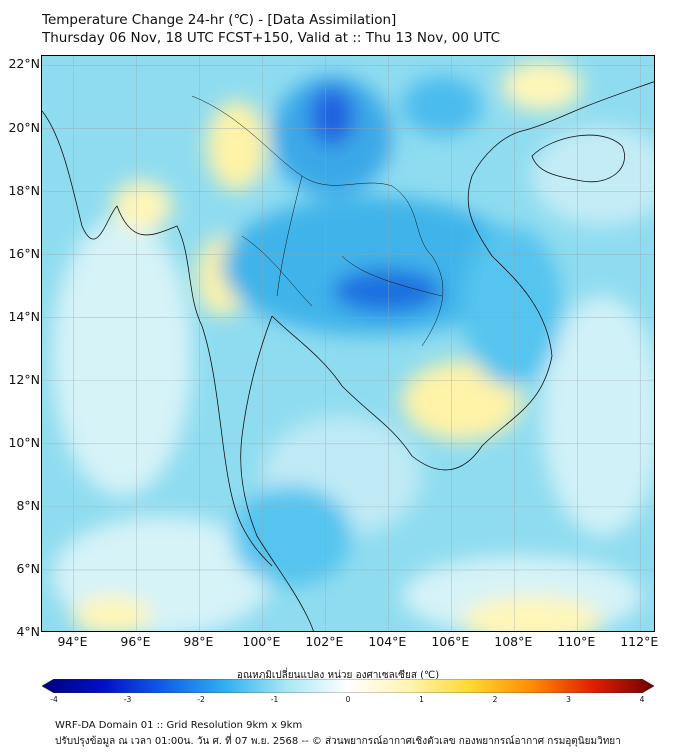 The width and height of the screenshot is (676, 756). Describe the element at coordinates (421, 699) in the screenshot. I see `colorbar-tick-label: 1` at that location.